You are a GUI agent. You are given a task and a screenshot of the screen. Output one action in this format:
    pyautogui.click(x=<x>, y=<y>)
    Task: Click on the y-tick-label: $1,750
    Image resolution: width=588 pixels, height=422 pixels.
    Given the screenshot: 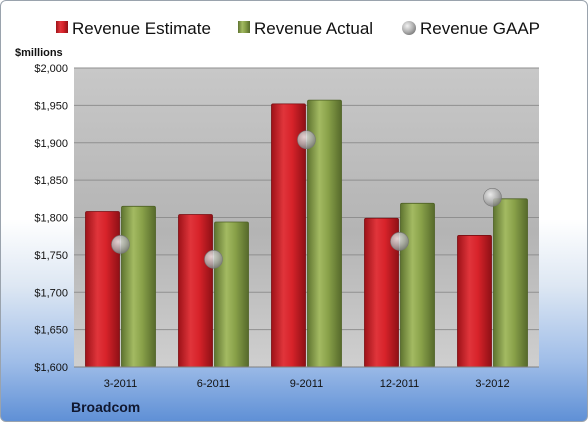 What is the action you would take?
    pyautogui.click(x=51, y=256)
    